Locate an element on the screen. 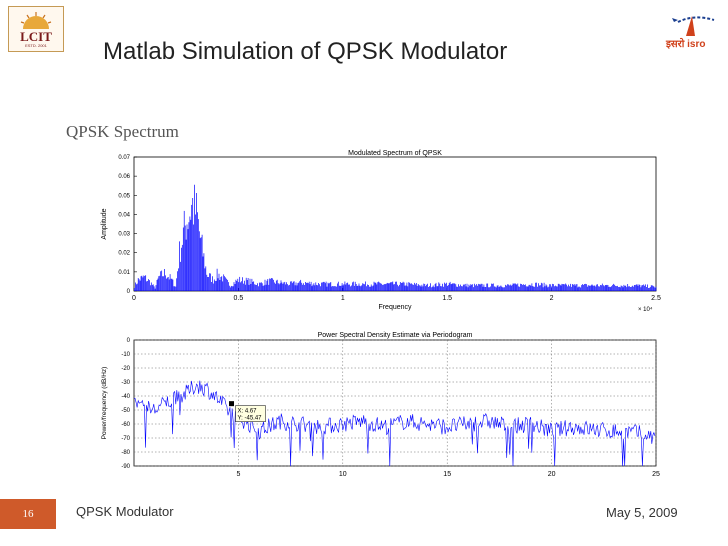 This screenshot has width=728, height=546. slide-title: Matlab Simulation of QPSK Modulator is located at coordinates (305, 51).